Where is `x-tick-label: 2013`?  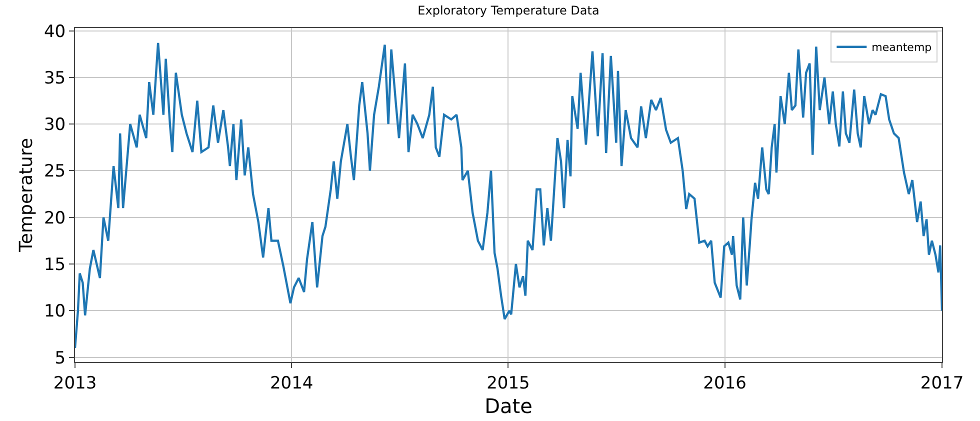 x-tick-label: 2013 is located at coordinates (75, 383).